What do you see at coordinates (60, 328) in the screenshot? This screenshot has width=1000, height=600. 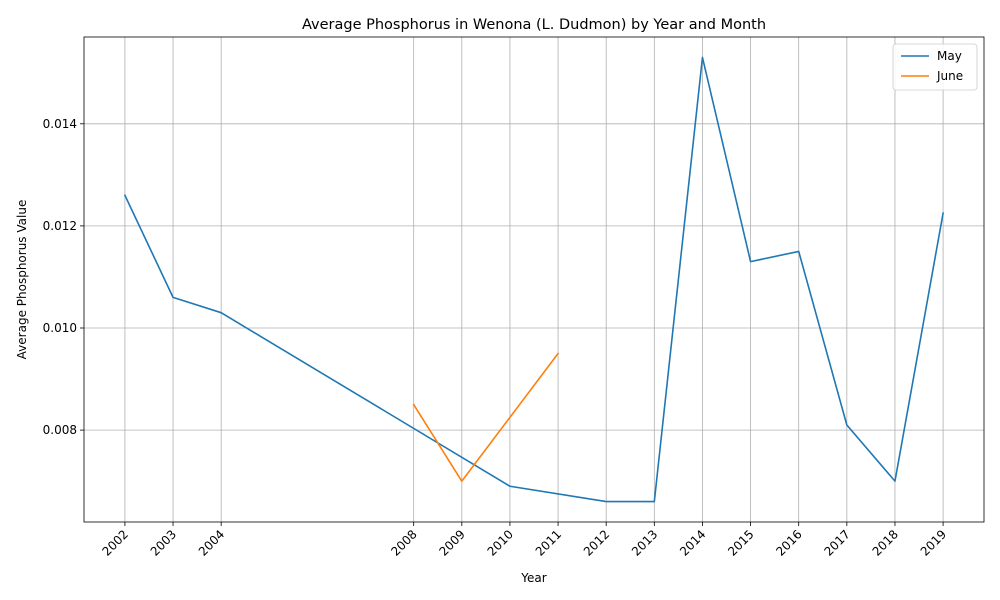 I see `y-tick-label: 0.010` at bounding box center [60, 328].